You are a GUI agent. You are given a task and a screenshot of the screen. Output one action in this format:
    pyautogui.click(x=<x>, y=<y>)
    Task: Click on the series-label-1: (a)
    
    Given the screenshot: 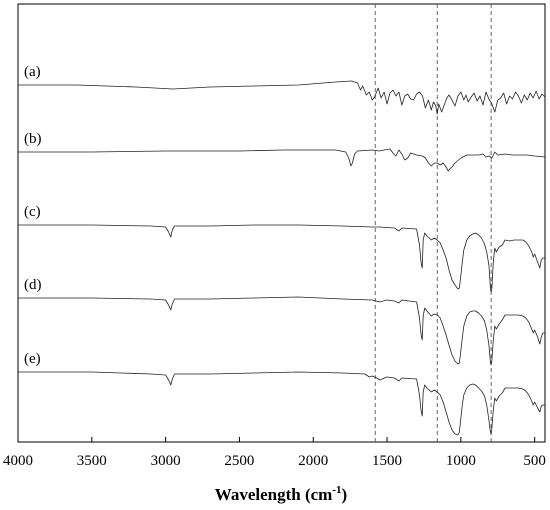 What is the action you would take?
    pyautogui.click(x=32, y=72)
    